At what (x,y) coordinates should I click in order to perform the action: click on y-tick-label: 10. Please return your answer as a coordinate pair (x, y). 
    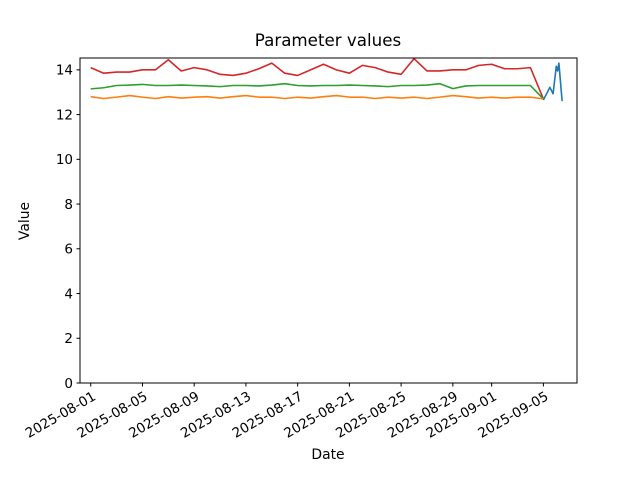
    Looking at the image, I should click on (64, 160).